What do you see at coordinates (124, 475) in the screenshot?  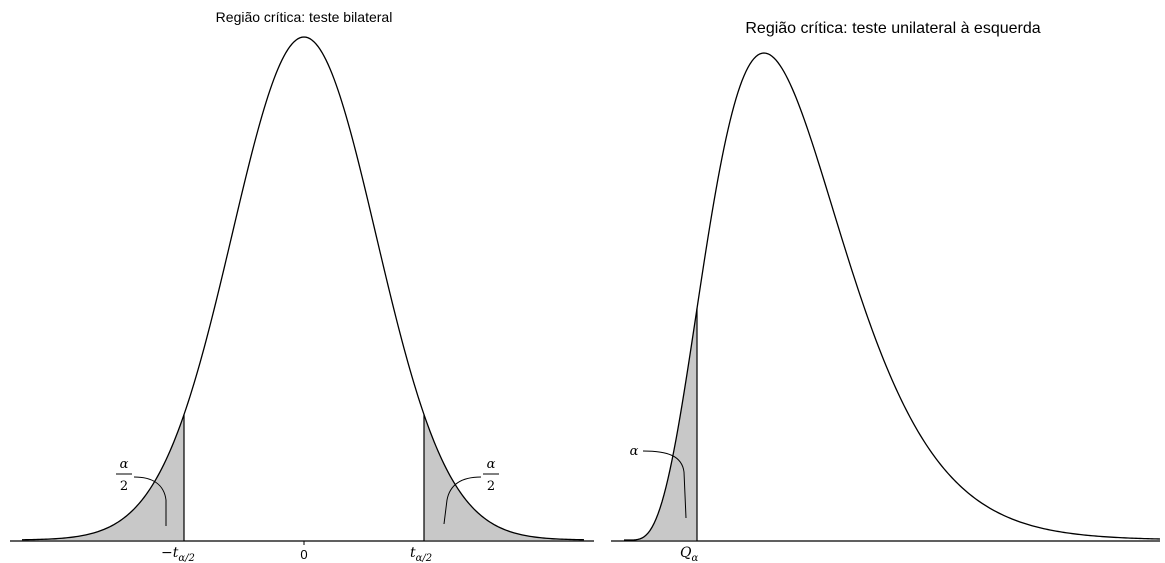 I see `alpha-half-label-left: α 2` at bounding box center [124, 475].